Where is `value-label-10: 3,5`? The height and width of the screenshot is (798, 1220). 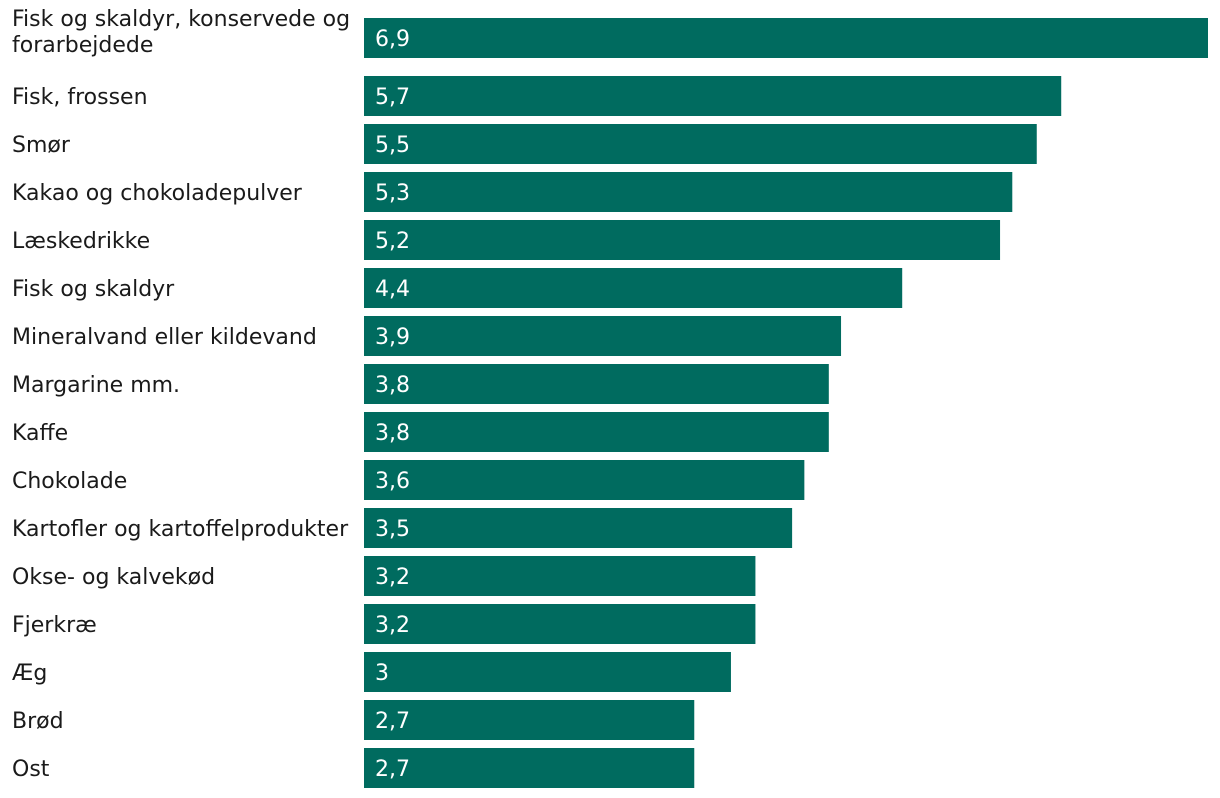
value-label-10: 3,5 is located at coordinates (392, 529).